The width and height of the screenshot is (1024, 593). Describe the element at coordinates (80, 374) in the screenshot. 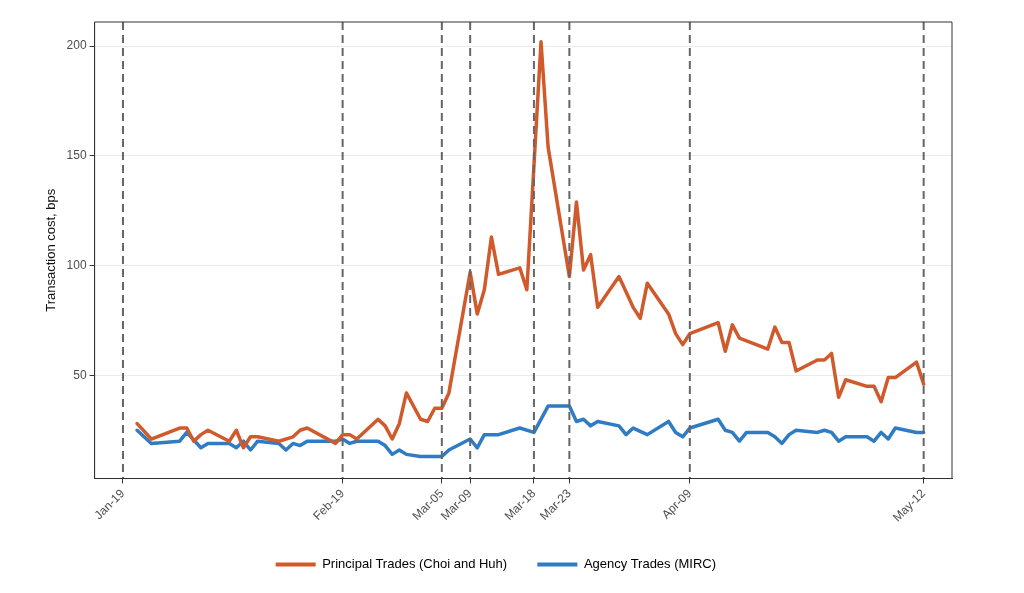

I see `y-tick-label: 50` at that location.